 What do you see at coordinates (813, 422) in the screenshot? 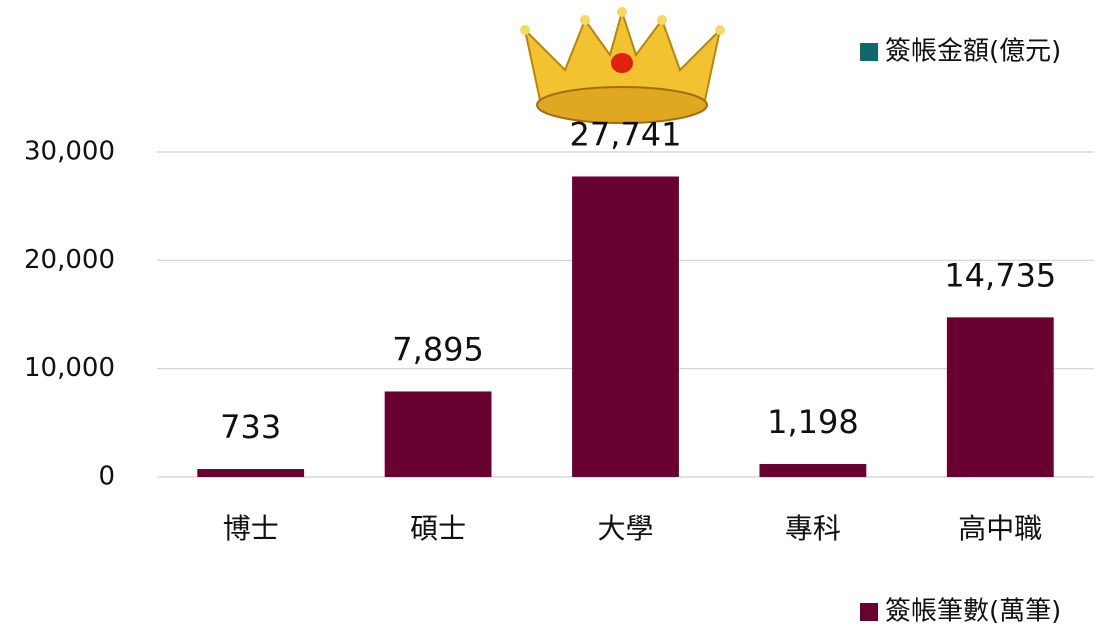
I see `value-label: 1,198` at bounding box center [813, 422].